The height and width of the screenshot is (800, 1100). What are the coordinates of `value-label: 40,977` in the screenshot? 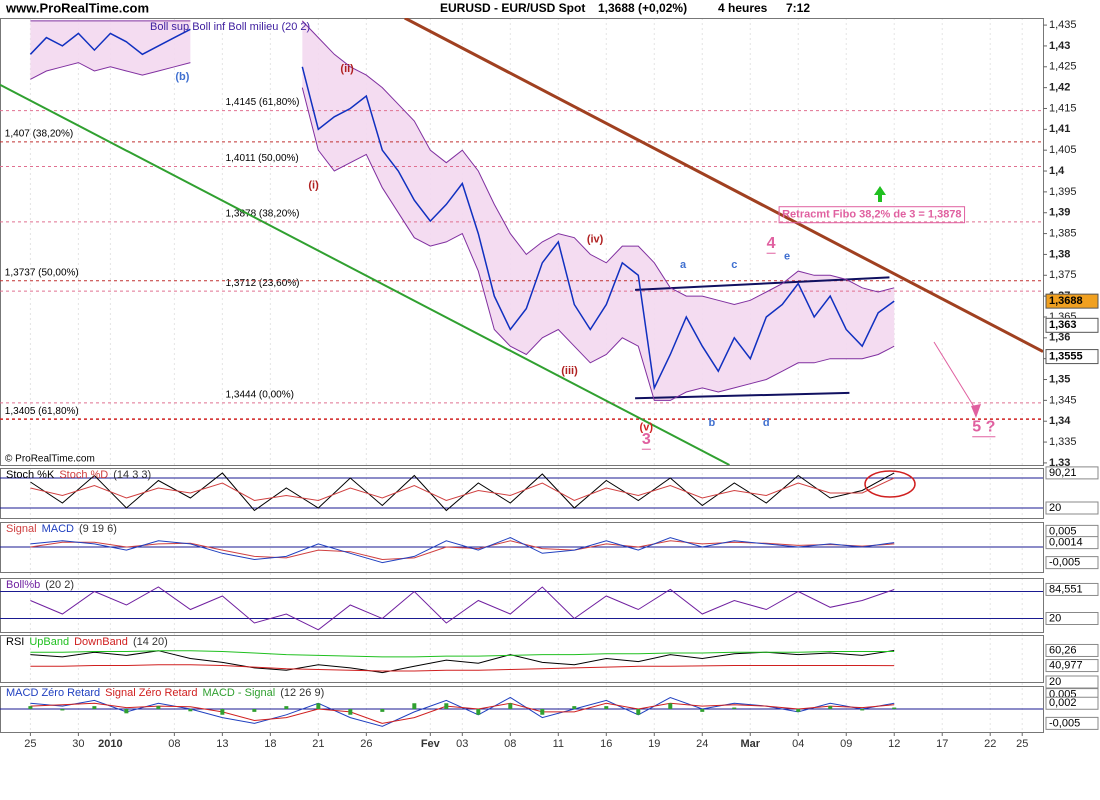 It's located at (1066, 665).